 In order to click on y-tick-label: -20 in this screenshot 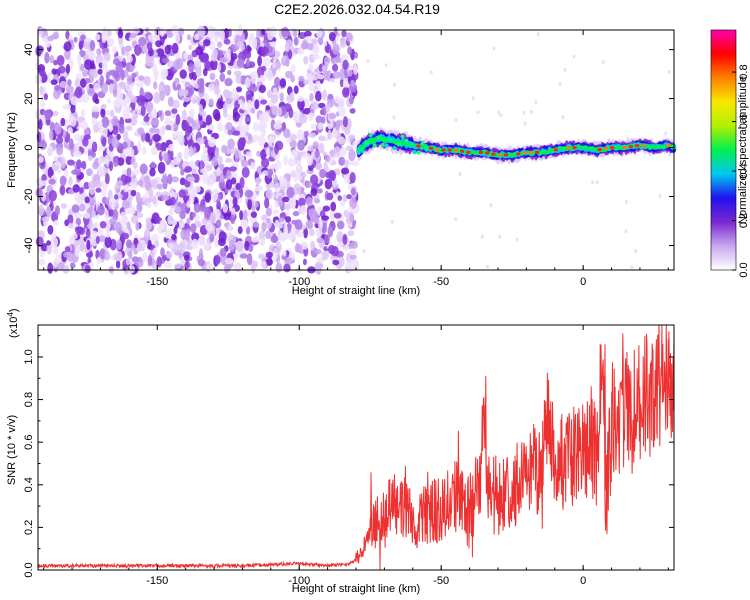, I will do `click(29, 197)`.